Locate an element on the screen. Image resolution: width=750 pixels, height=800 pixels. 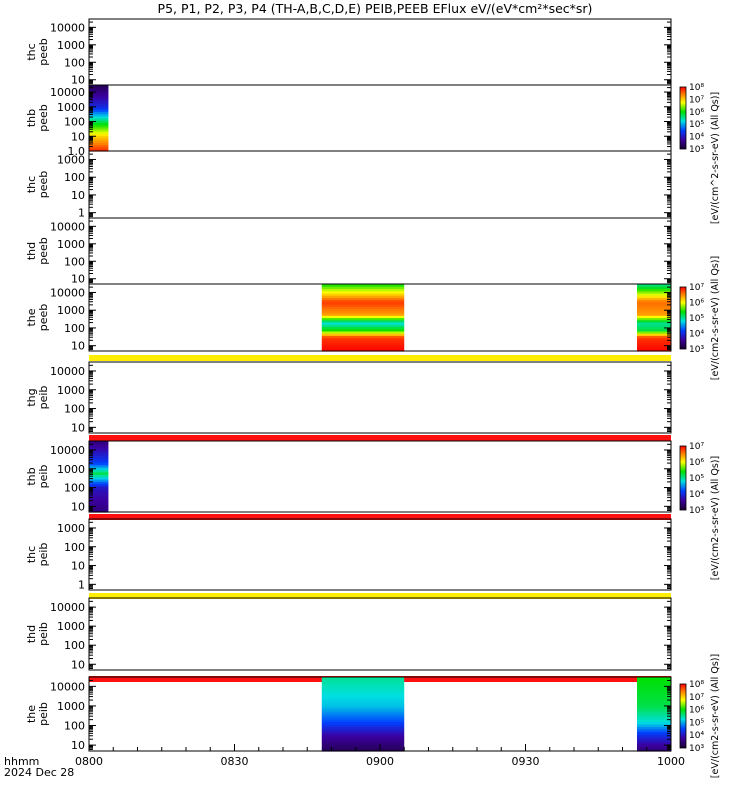
panel-probe-label: thc is located at coordinates (31, 184).